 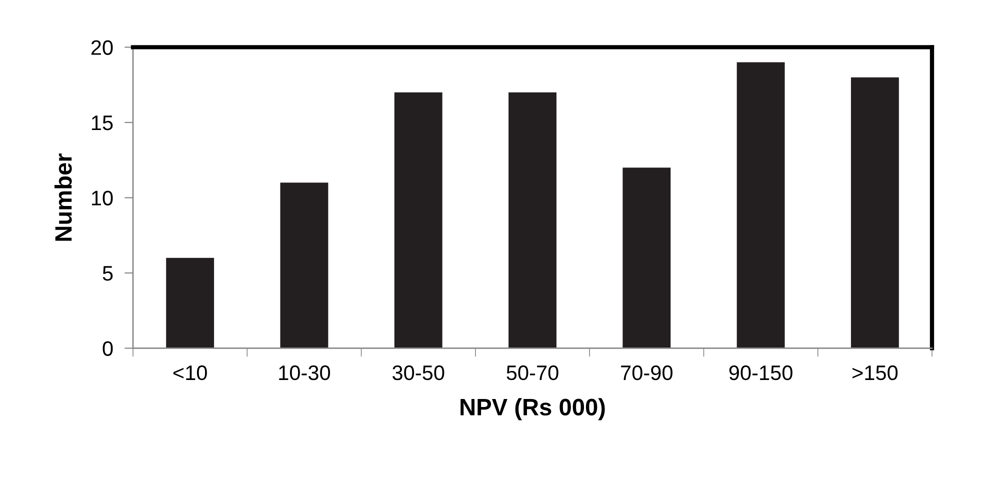 I want to click on x-tick-label: 10-30, so click(x=304, y=372).